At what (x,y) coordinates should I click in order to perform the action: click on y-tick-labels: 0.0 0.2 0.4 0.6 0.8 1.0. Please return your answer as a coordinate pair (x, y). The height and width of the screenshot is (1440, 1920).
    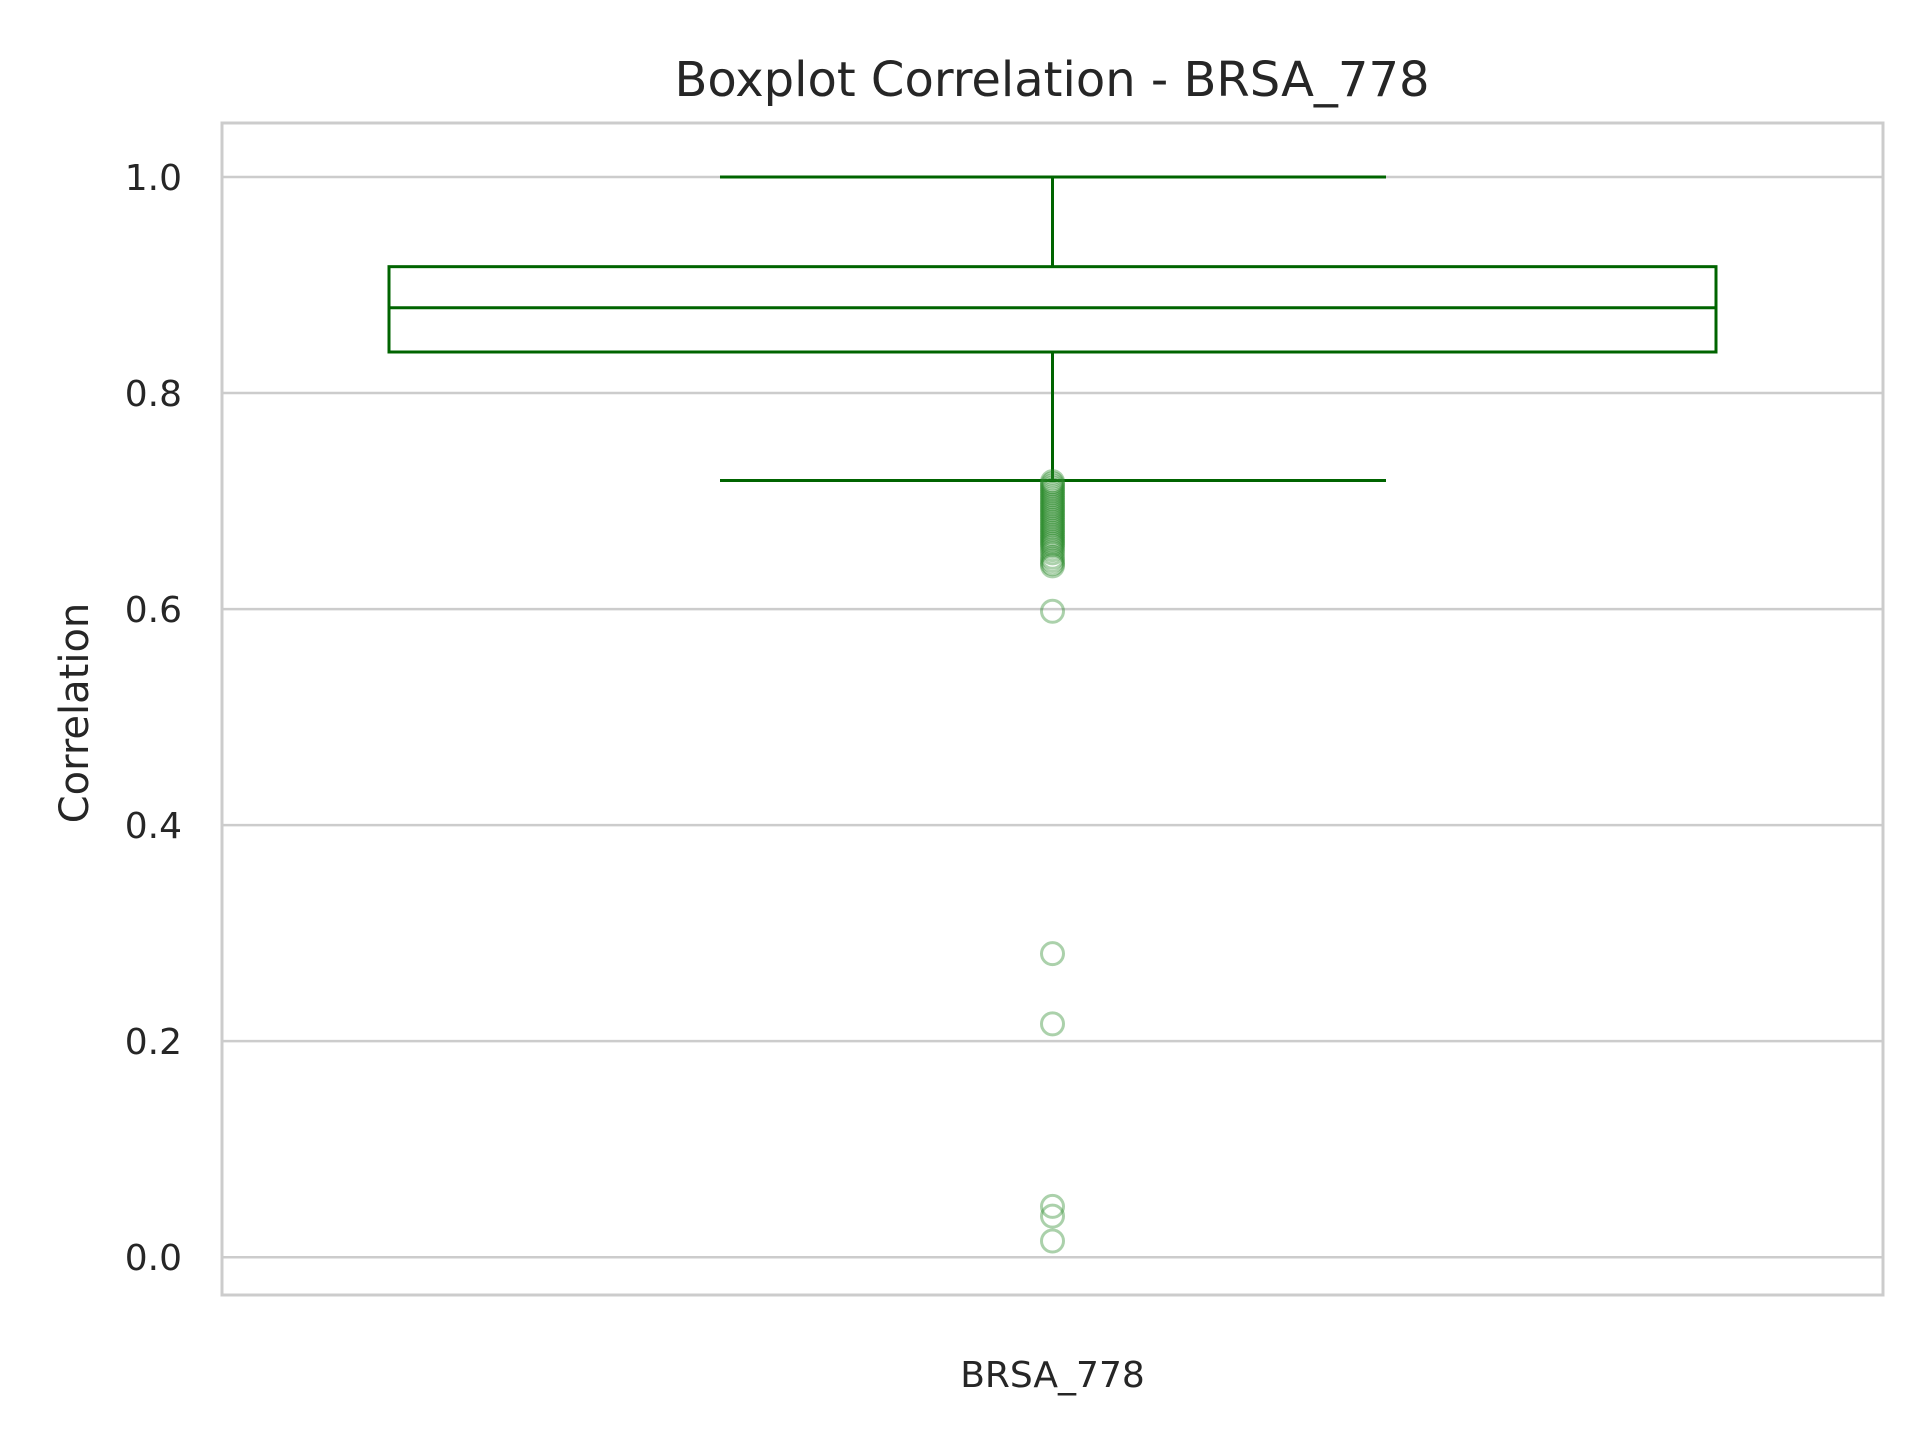
    Looking at the image, I should click on (153, 718).